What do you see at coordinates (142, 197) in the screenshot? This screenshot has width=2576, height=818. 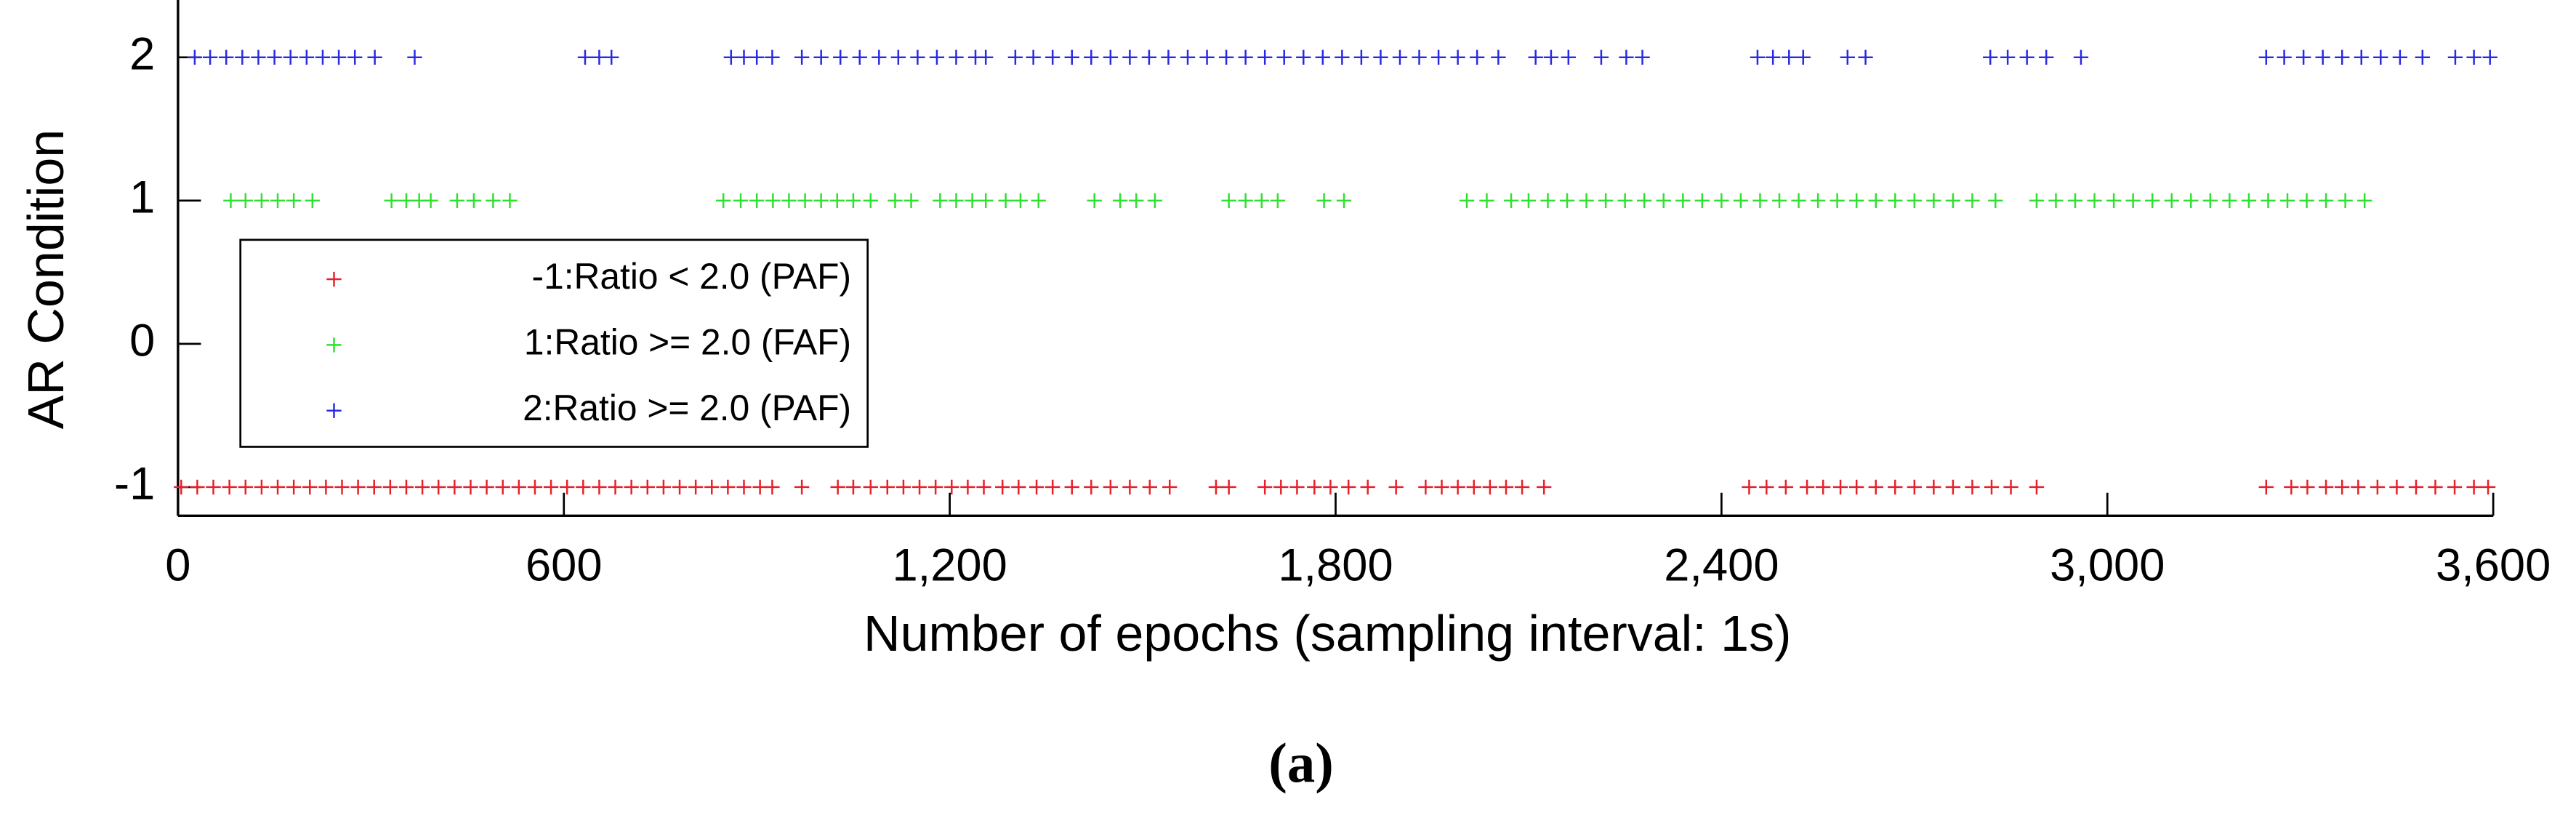 I see `y-tick-label: 1` at bounding box center [142, 197].